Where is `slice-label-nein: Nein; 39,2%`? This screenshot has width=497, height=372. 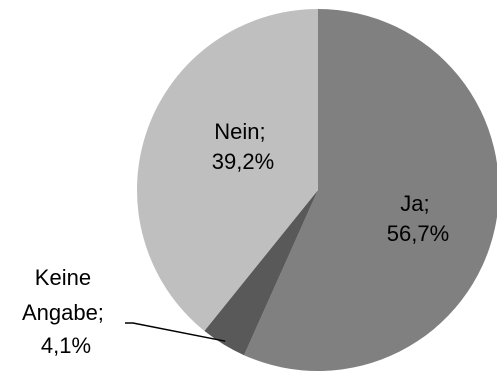
slice-label-nein: Nein; 39,2% is located at coordinates (243, 146).